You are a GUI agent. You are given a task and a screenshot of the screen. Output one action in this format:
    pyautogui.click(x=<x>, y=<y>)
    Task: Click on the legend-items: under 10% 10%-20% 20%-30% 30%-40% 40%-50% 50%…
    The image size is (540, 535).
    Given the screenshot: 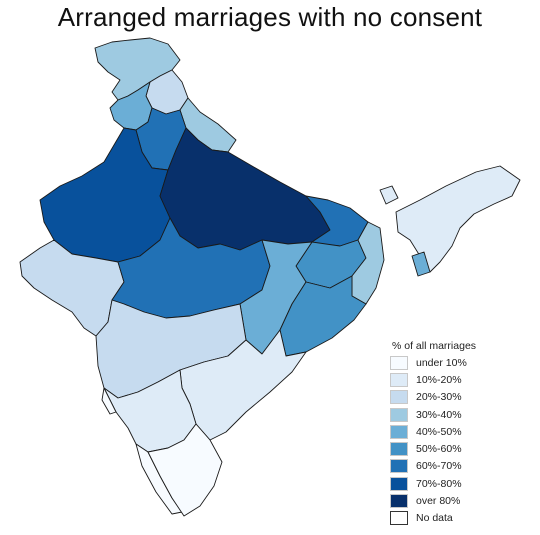 What is the action you would take?
    pyautogui.click(x=460, y=440)
    